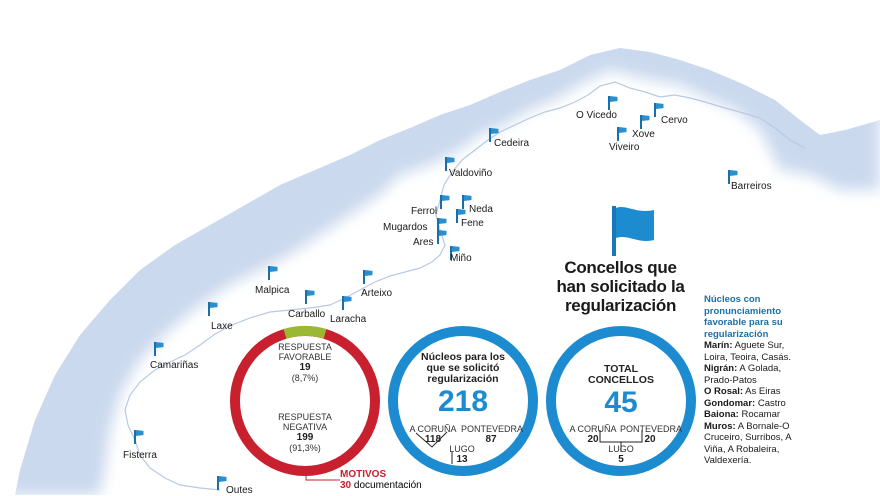  Describe the element at coordinates (624, 147) in the screenshot. I see `place-viveiro: Viveiro` at that location.